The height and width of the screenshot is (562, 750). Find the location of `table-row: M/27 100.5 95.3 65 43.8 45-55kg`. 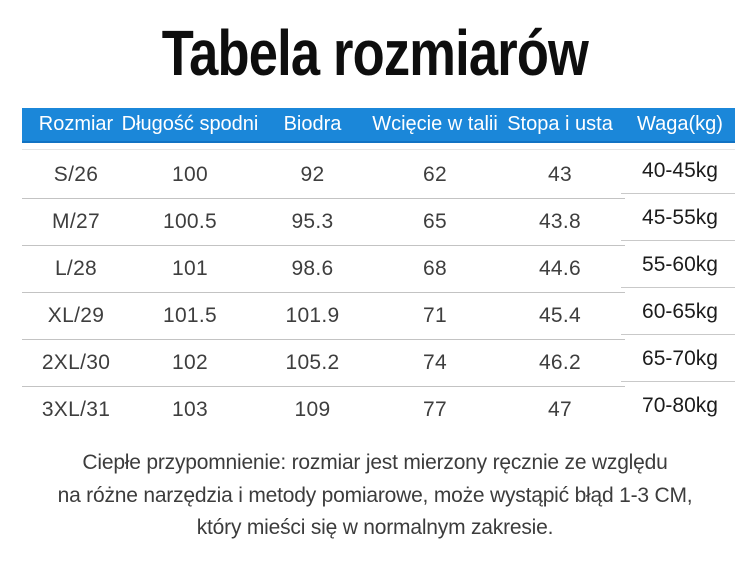

table-row: M/27 100.5 95.3 65 43.8 45-55kg is located at coordinates (378, 222).